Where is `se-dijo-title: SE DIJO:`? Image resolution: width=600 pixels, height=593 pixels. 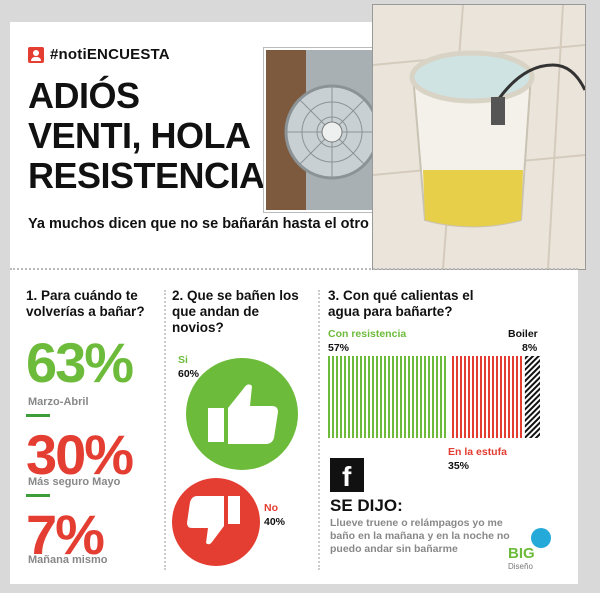 se-dijo-title: SE DIJO: is located at coordinates (366, 505).